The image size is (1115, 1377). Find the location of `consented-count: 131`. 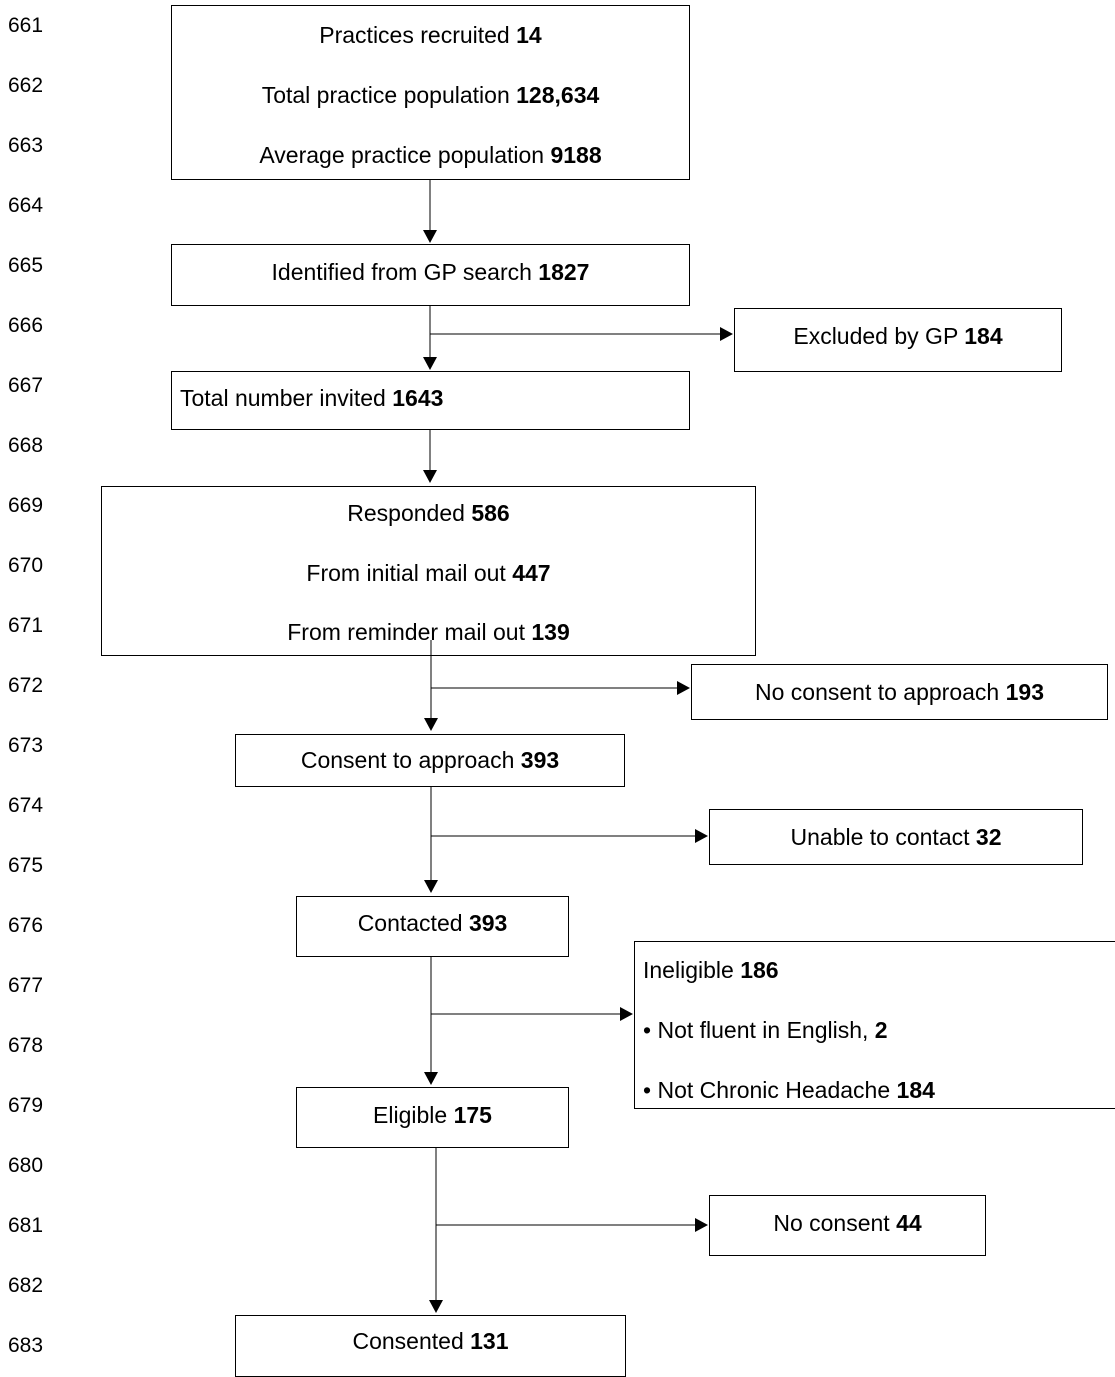

consented-count: 131 is located at coordinates (489, 1341).